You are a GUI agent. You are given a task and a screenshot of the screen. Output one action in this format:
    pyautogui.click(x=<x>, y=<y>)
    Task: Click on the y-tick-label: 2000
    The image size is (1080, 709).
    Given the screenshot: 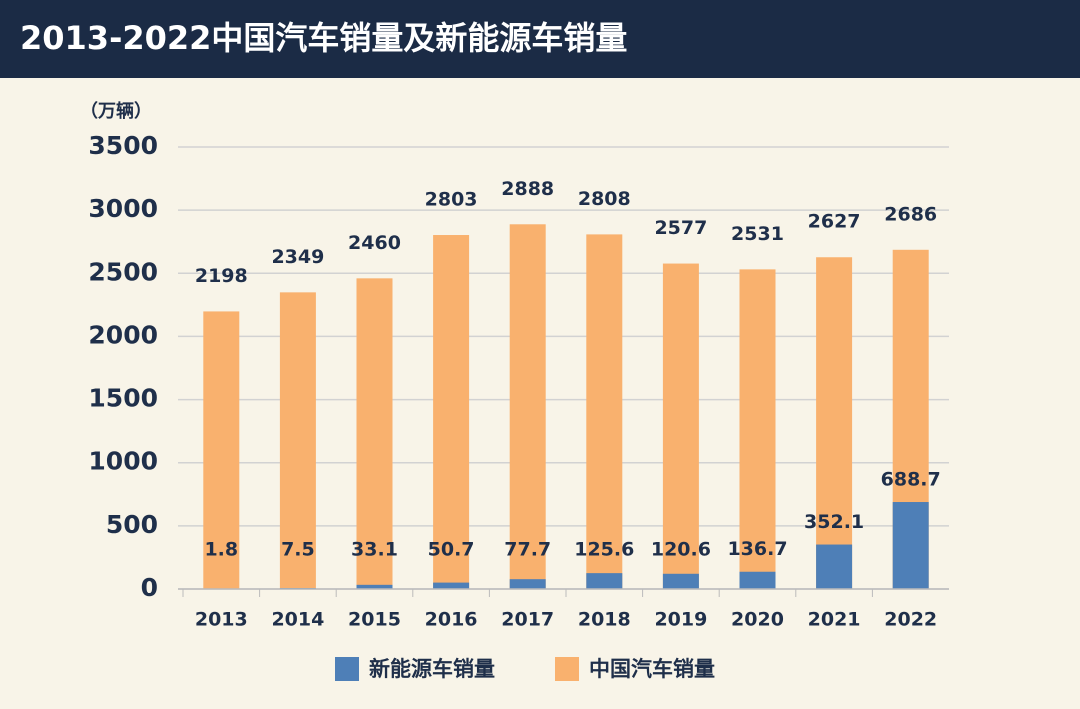 What is the action you would take?
    pyautogui.click(x=123, y=334)
    